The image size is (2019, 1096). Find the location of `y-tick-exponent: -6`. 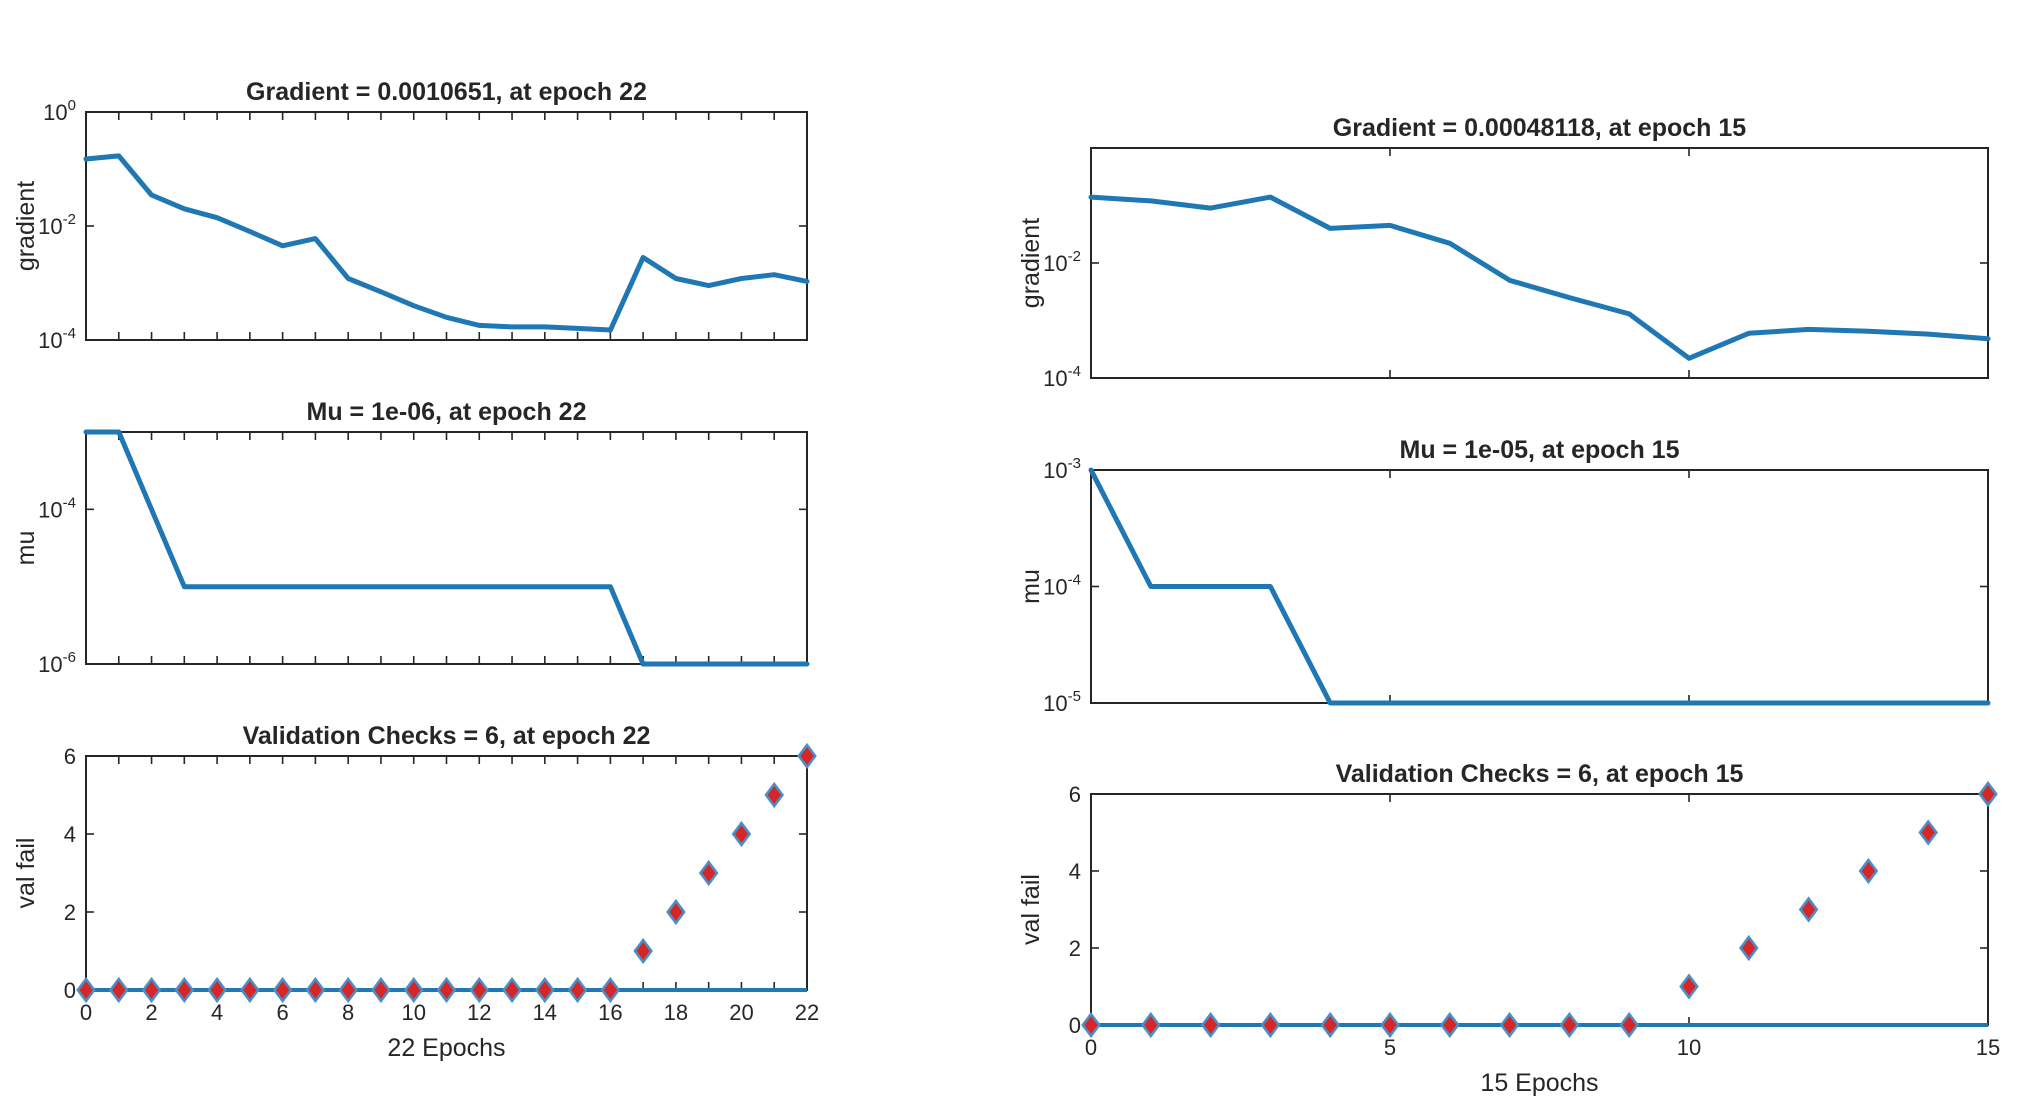

y-tick-exponent: -6 is located at coordinates (69, 657).